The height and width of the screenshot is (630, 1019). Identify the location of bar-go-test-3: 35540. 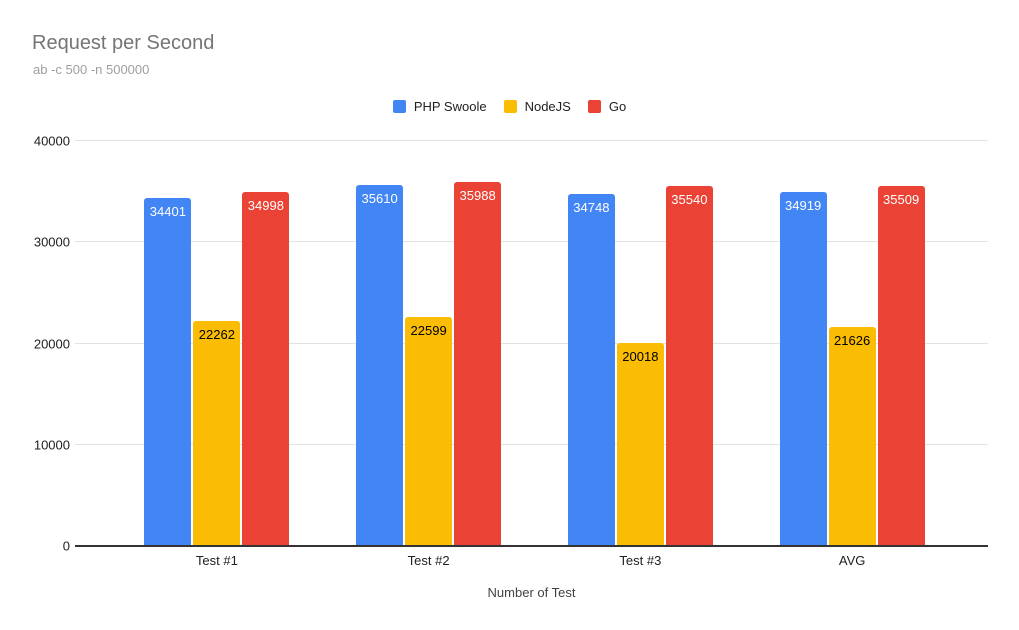
(689, 366).